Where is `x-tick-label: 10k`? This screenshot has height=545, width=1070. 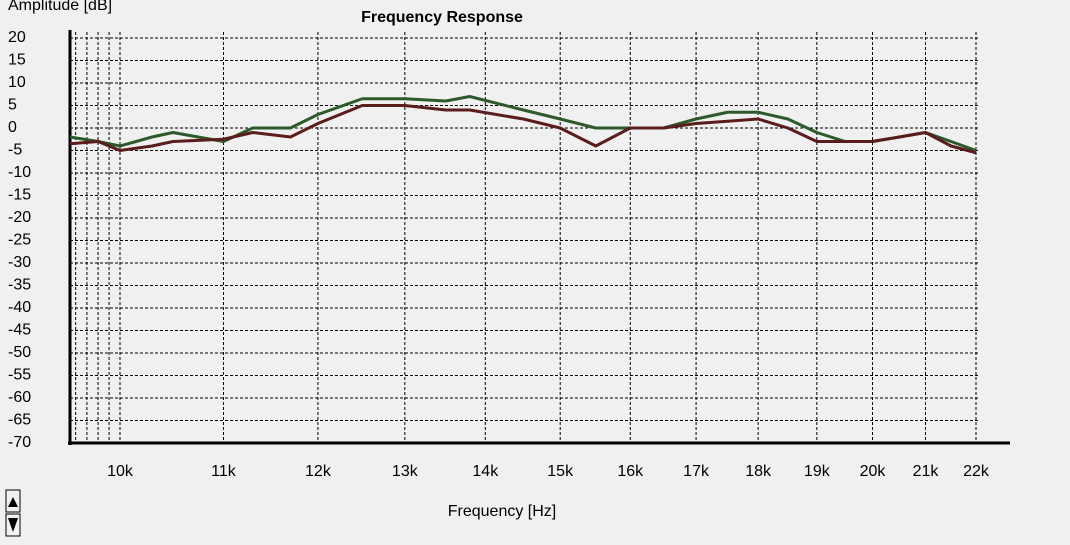 x-tick-label: 10k is located at coordinates (120, 471).